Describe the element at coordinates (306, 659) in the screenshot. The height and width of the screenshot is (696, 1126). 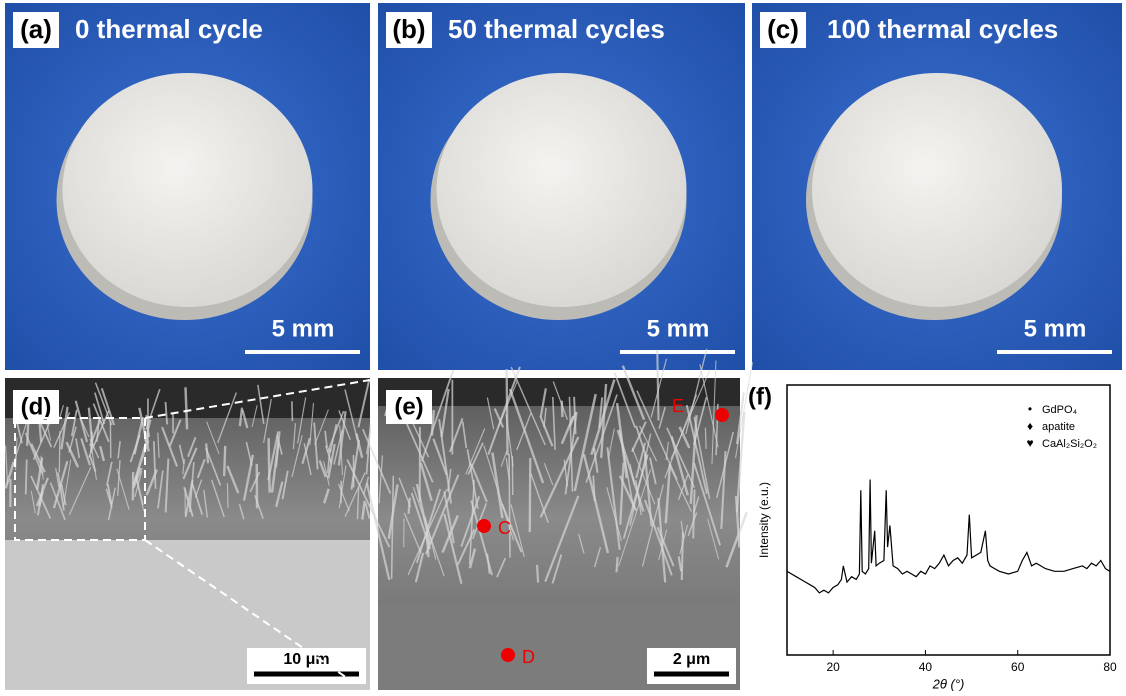
I see `scale-label: 10 μm` at that location.